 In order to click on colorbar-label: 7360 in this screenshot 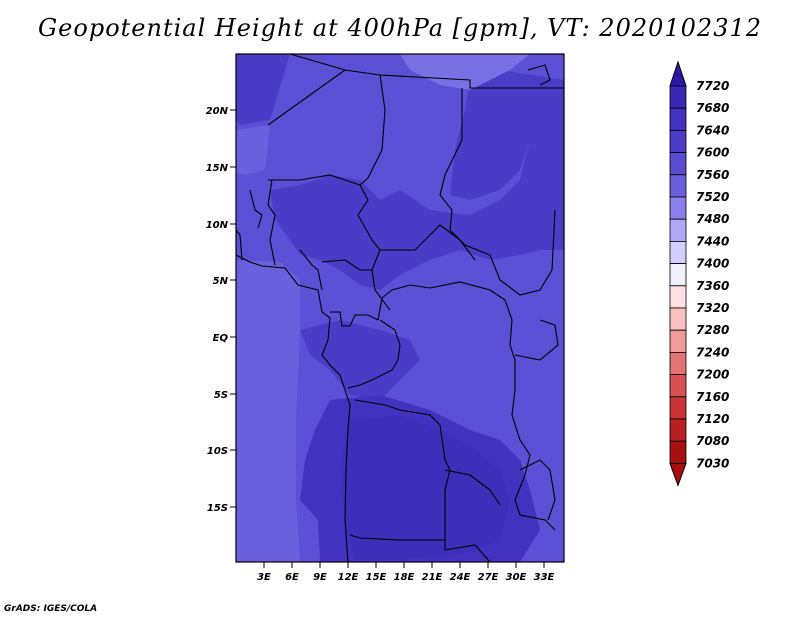, I will do `click(712, 286)`.